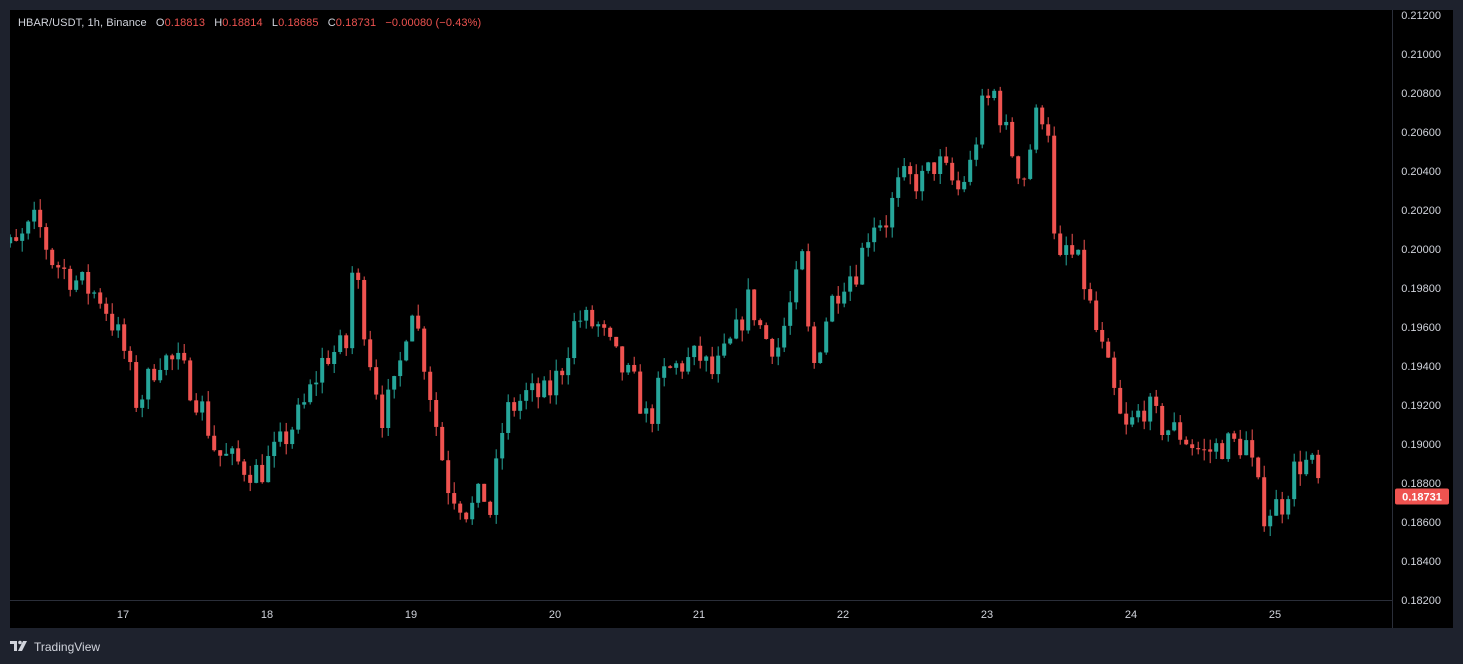  What do you see at coordinates (987, 615) in the screenshot?
I see `time-tick-label: 23` at bounding box center [987, 615].